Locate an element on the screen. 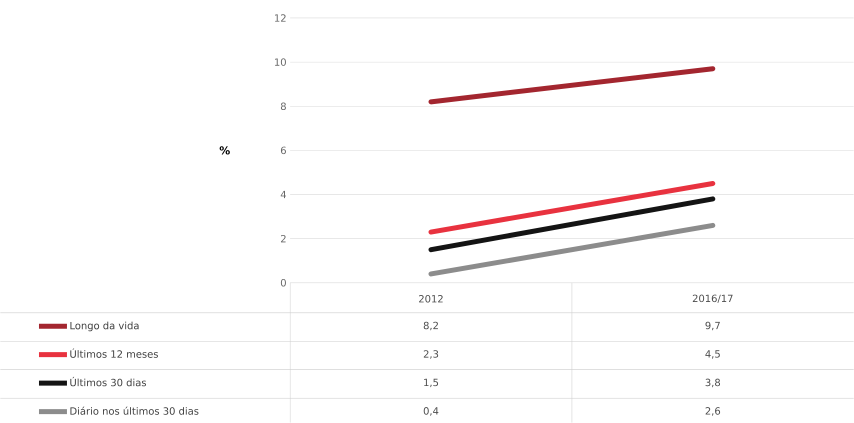  y-tick-label: 10 is located at coordinates (280, 62).